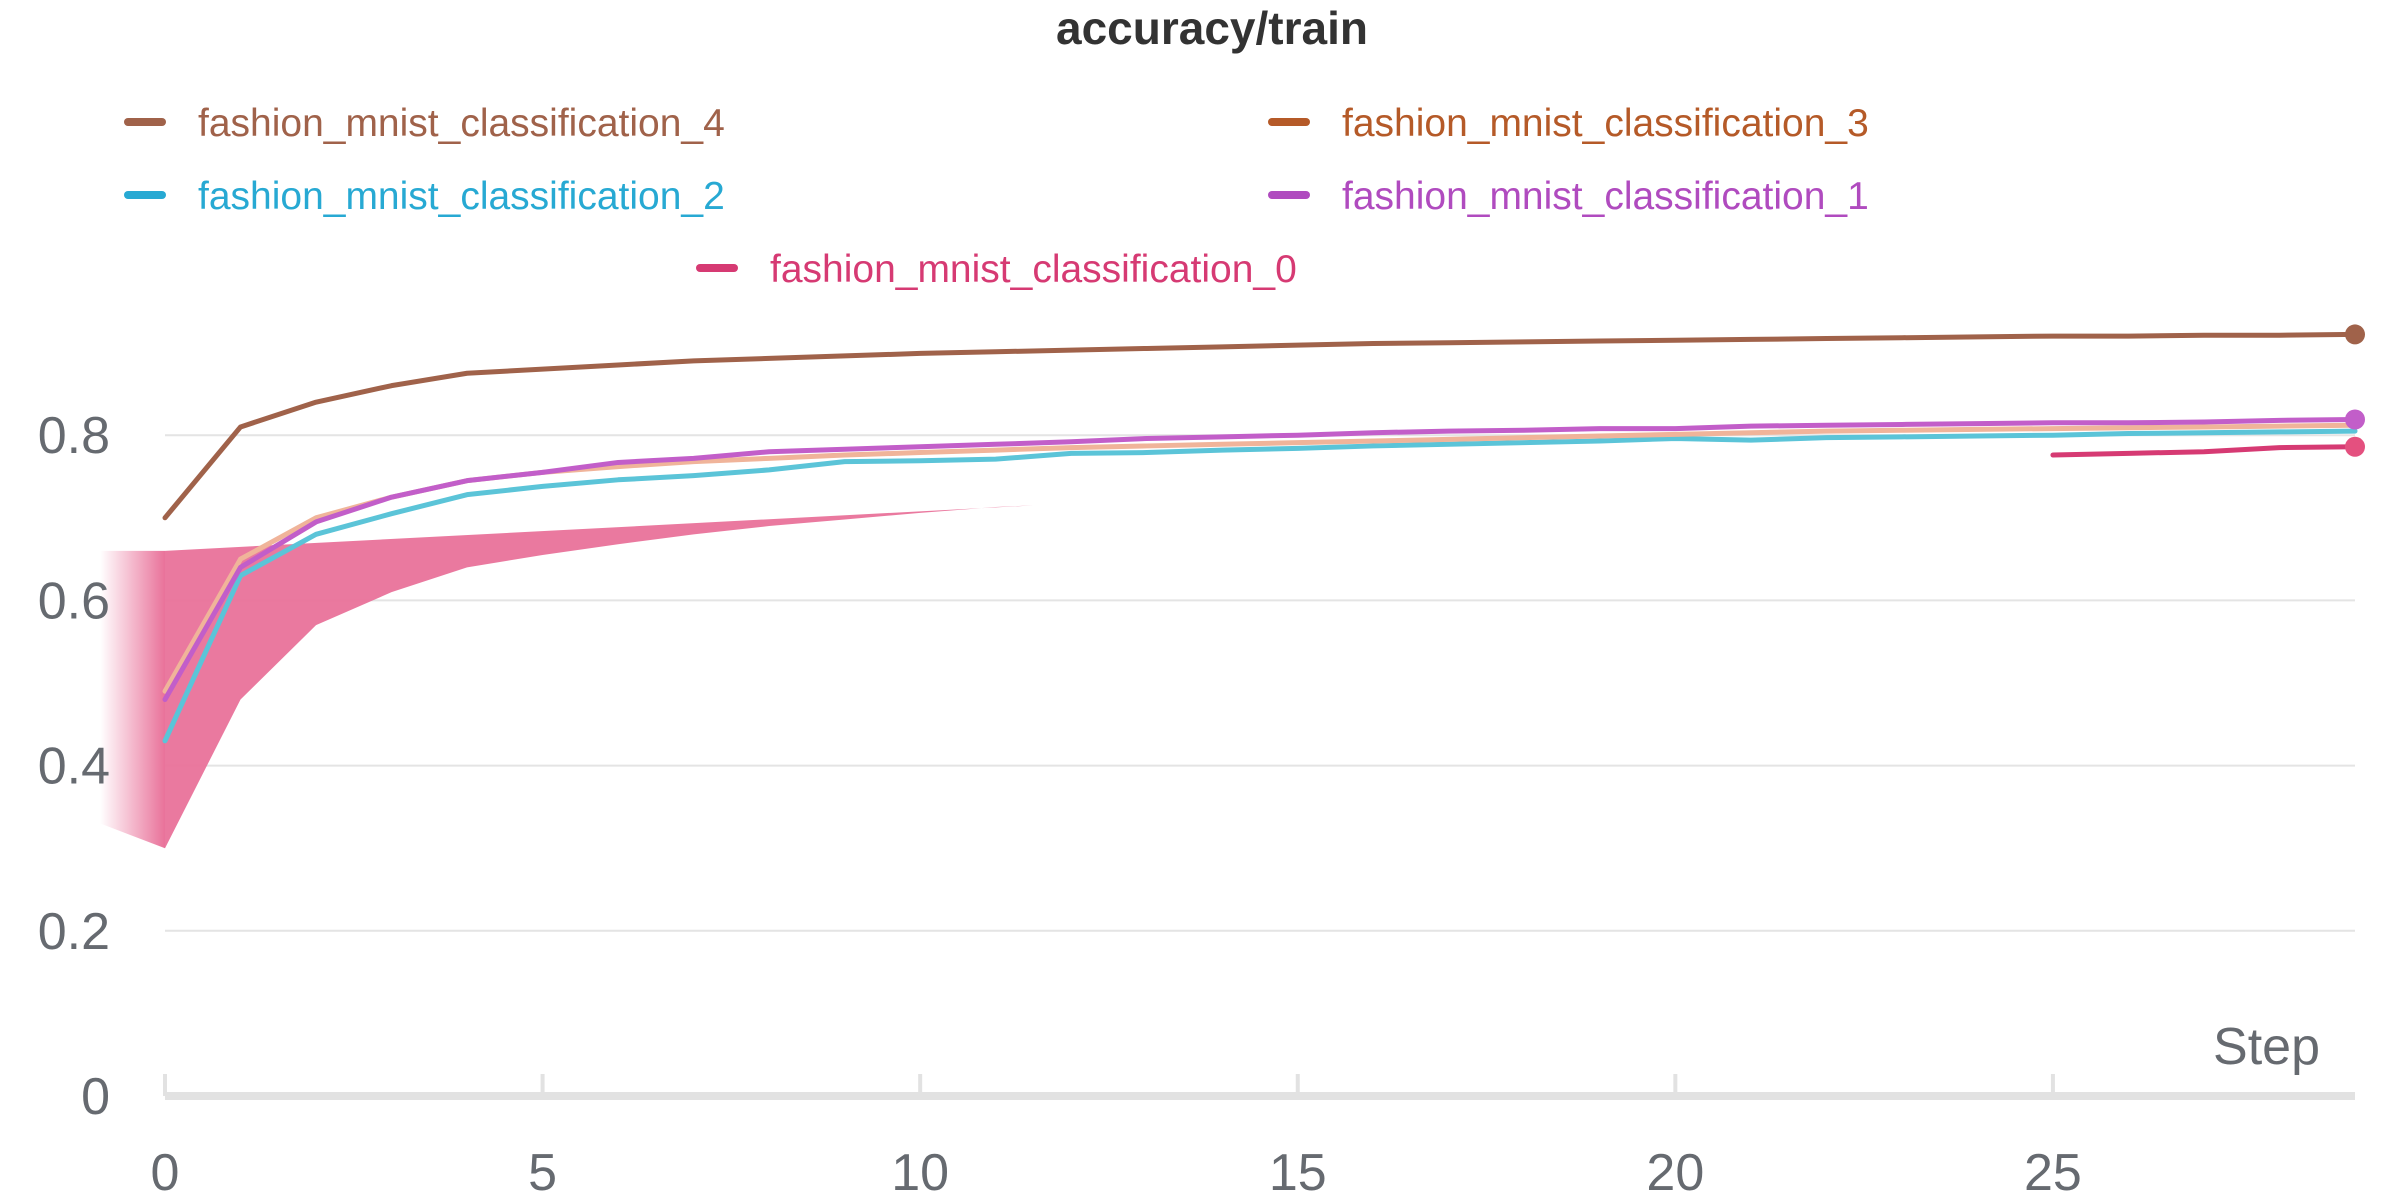 The height and width of the screenshot is (1200, 2400). I want to click on x-tick-label: 20, so click(1675, 1172).